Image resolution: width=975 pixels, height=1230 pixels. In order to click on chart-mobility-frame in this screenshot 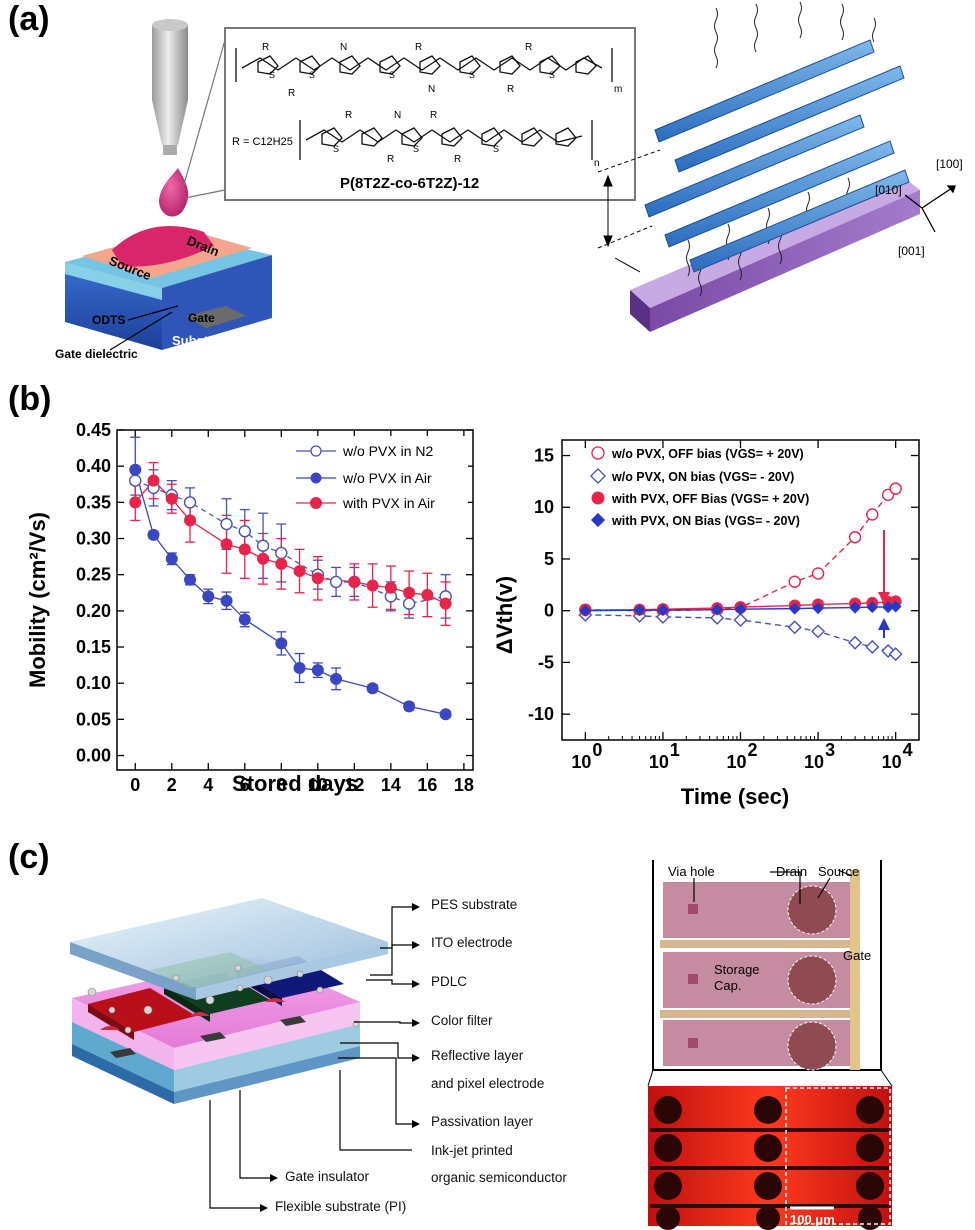, I will do `click(295, 600)`.